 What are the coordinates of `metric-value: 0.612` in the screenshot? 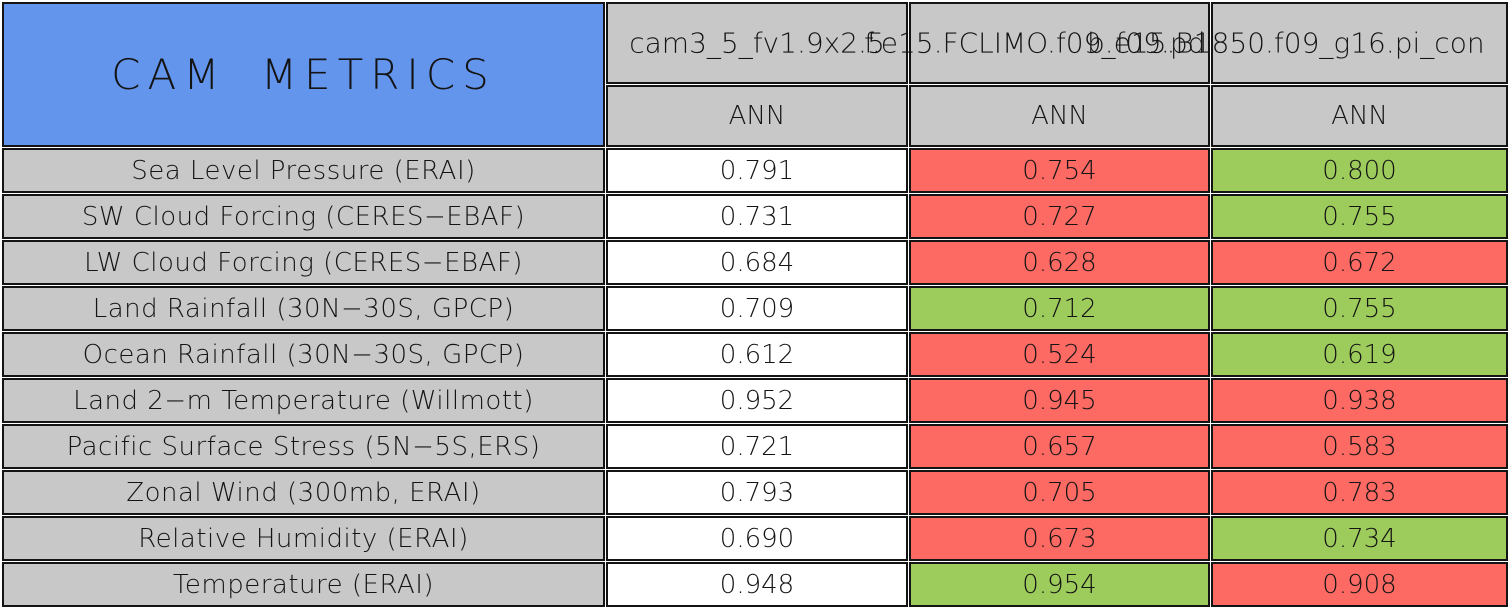 It's located at (757, 354).